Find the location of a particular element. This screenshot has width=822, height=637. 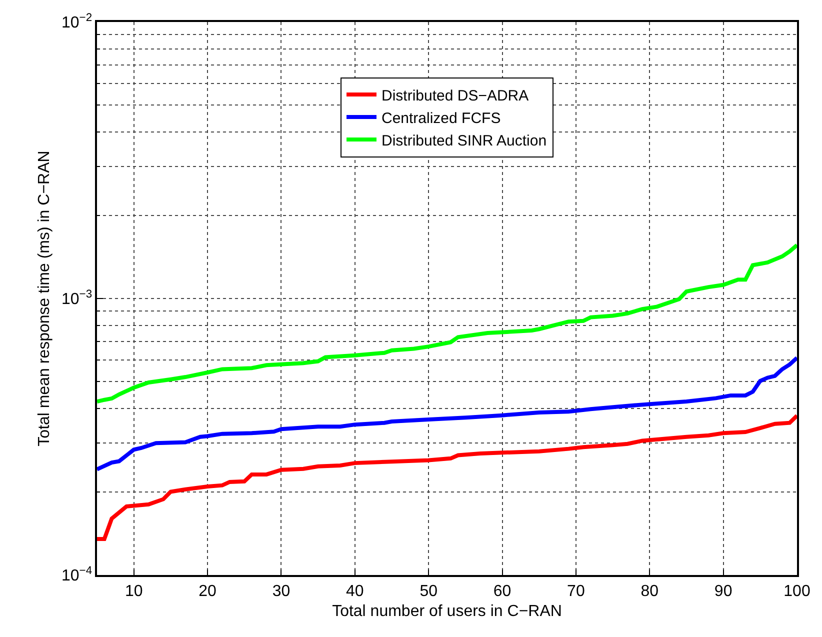

y-axis-title: Total mean response time (ms) in C−RAN is located at coordinates (44, 298).